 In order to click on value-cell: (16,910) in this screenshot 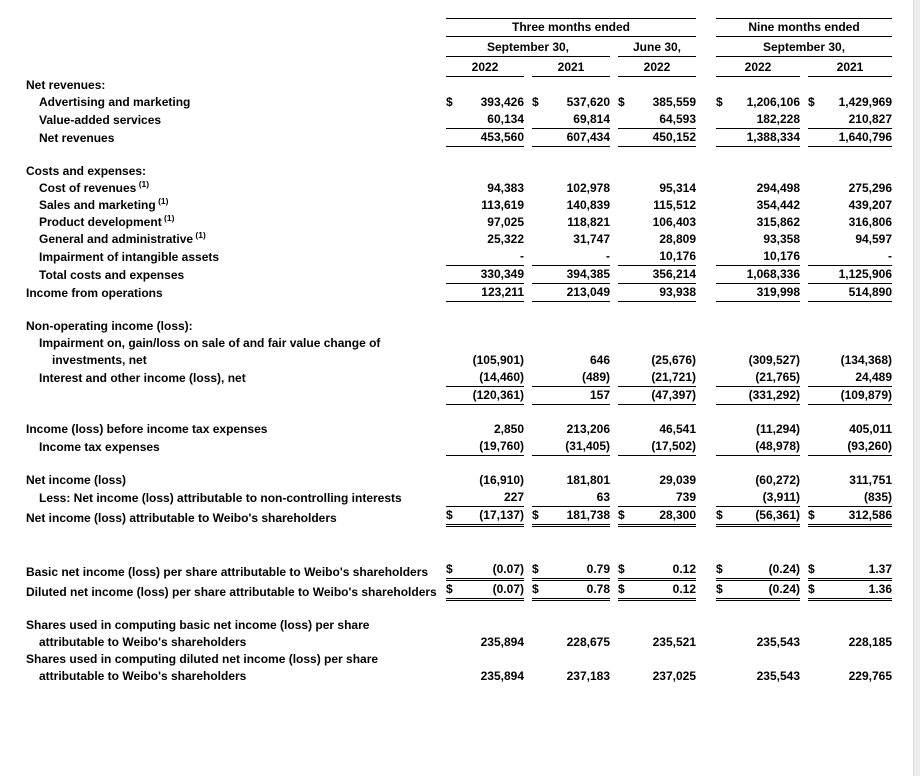, I will do `click(501, 480)`.